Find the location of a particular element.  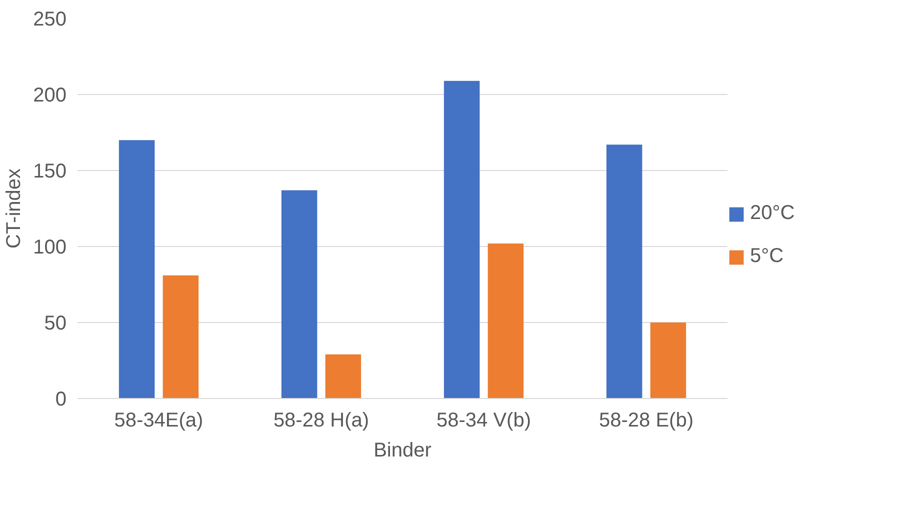

y-tick-label: 250 is located at coordinates (50, 19).